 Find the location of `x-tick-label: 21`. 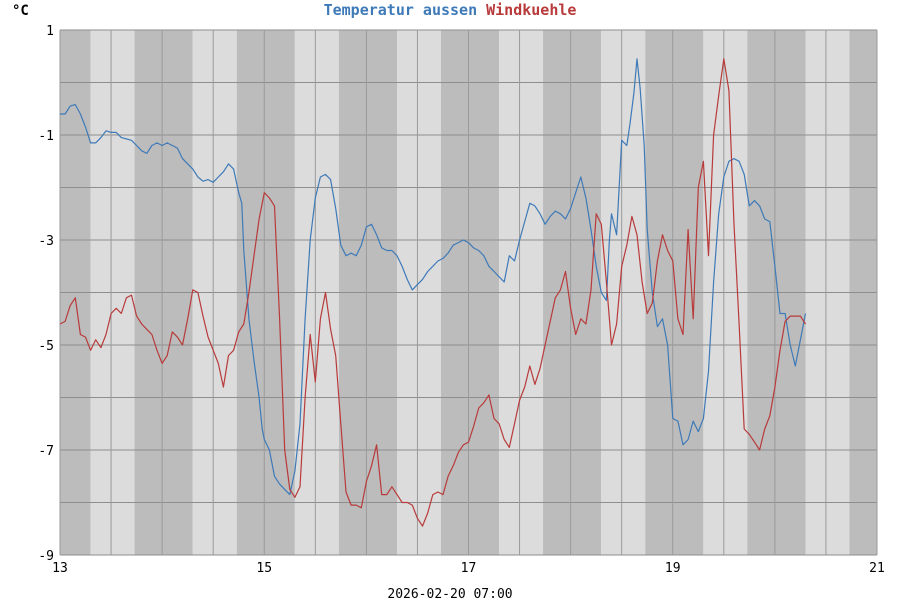

x-tick-label: 21 is located at coordinates (877, 568).